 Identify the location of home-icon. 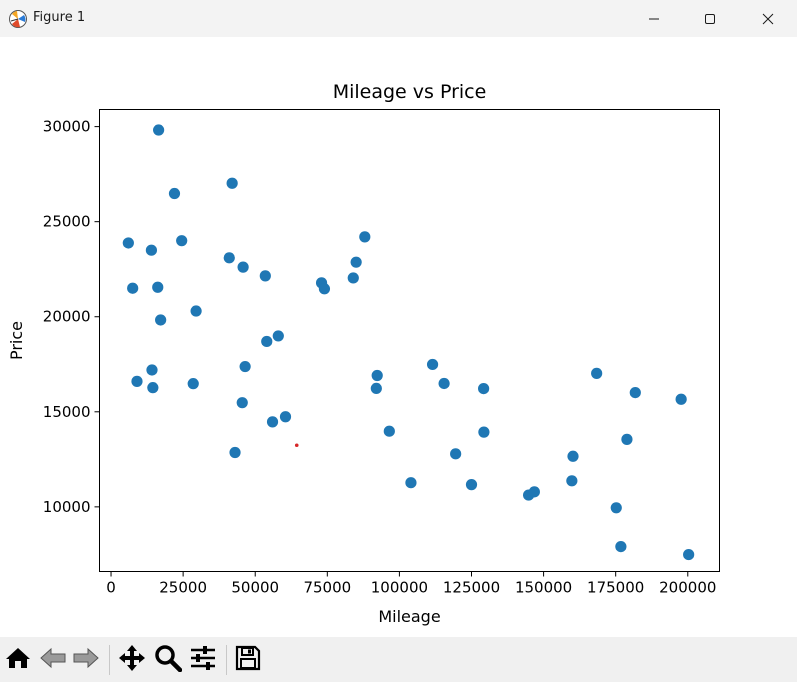
(18, 660).